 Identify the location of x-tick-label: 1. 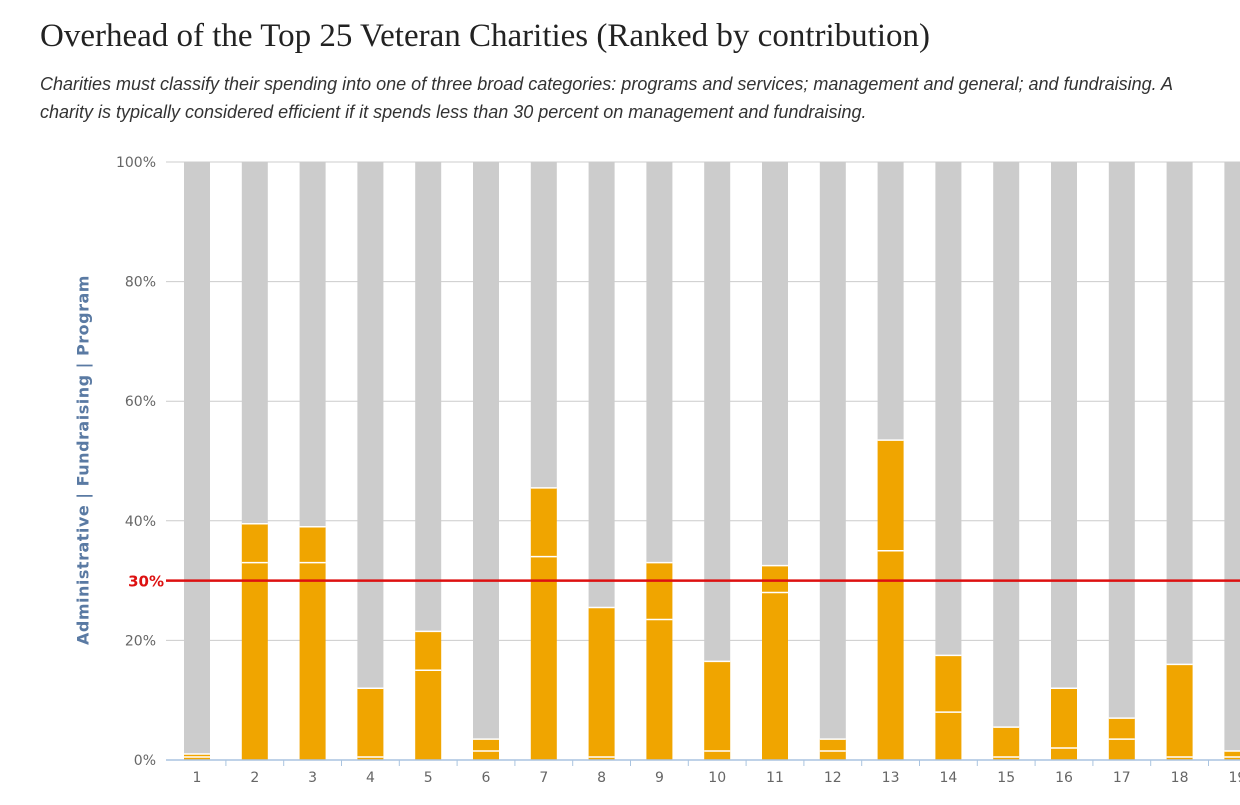
(197, 778).